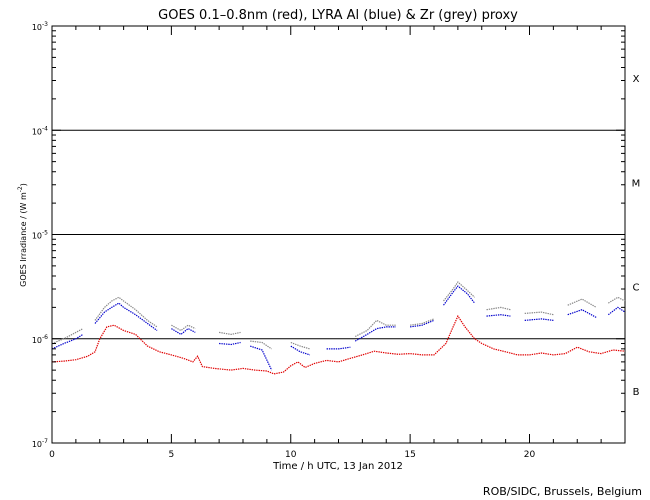 Image resolution: width=650 pixels, height=500 pixels. I want to click on y-axis-label: GOES Irradiance / (W m-2), so click(22, 235).